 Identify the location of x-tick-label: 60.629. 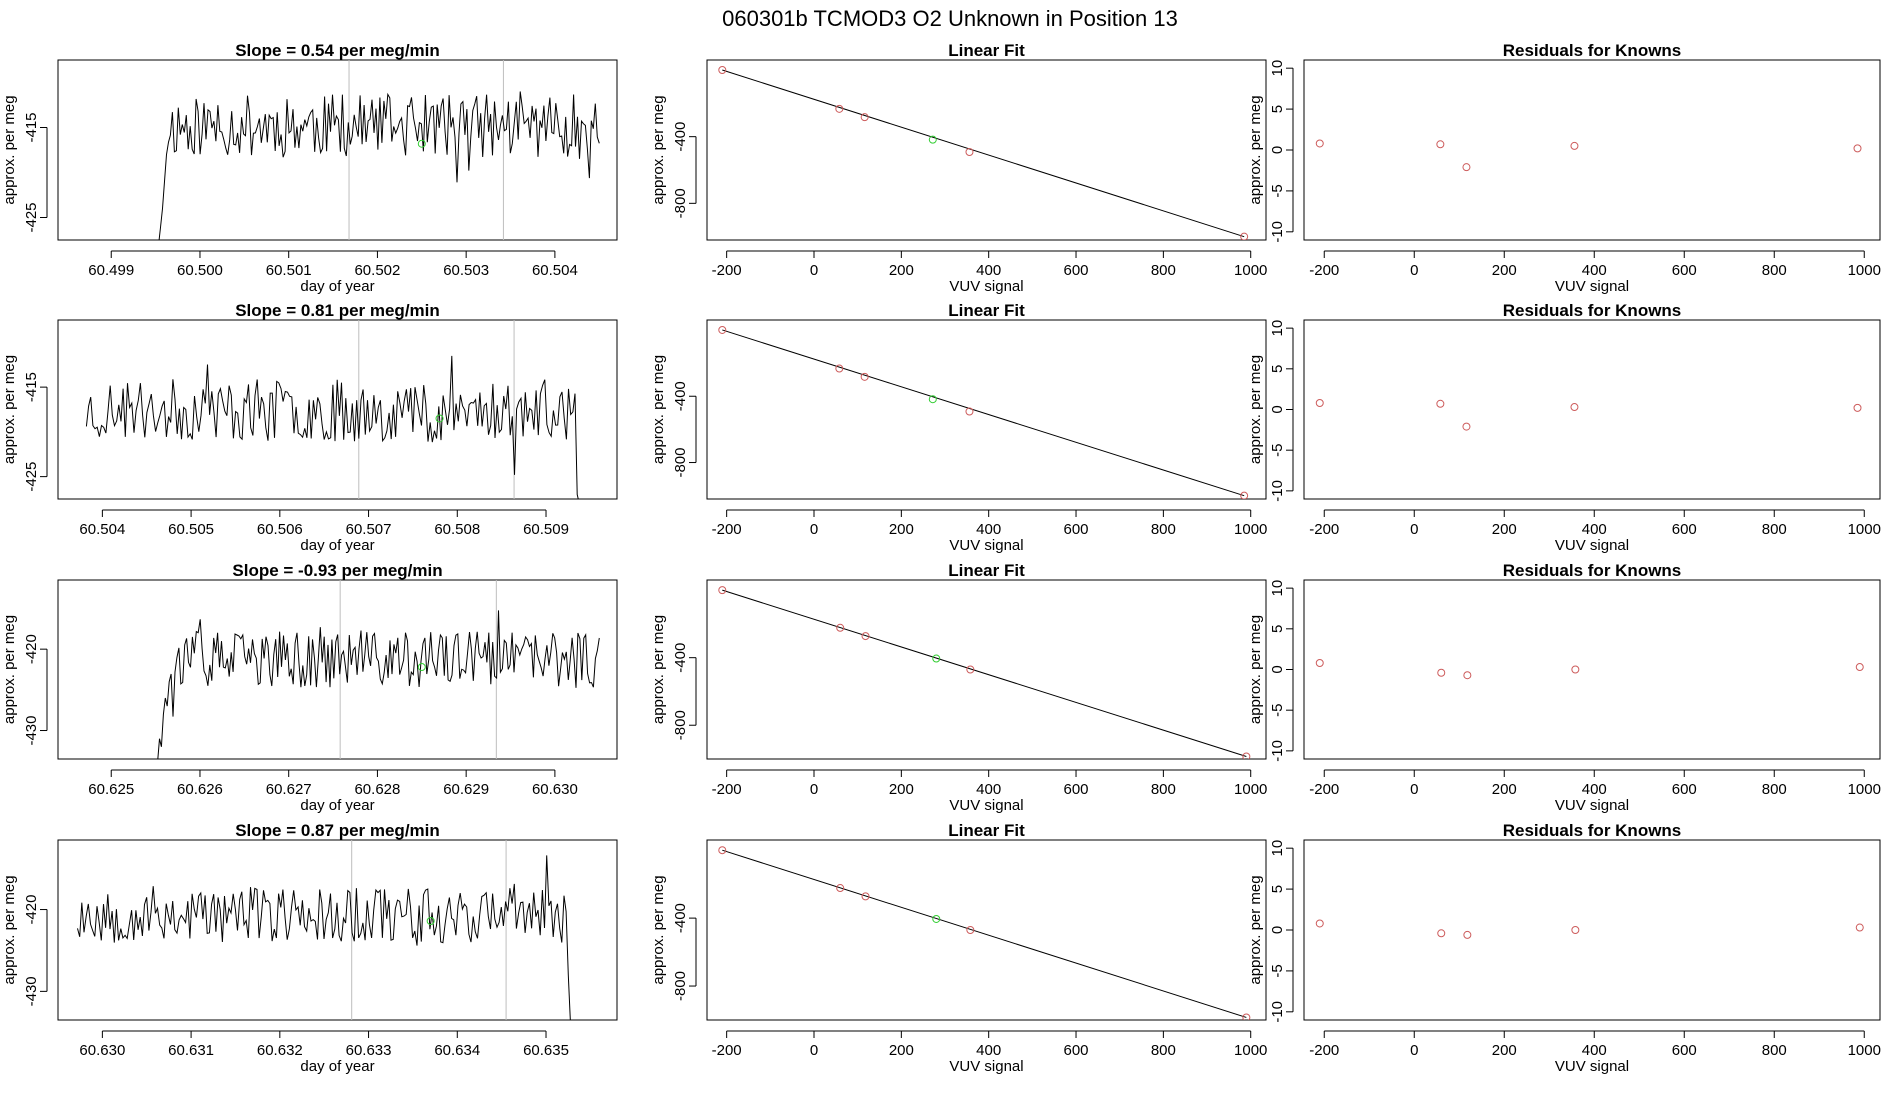
(466, 789).